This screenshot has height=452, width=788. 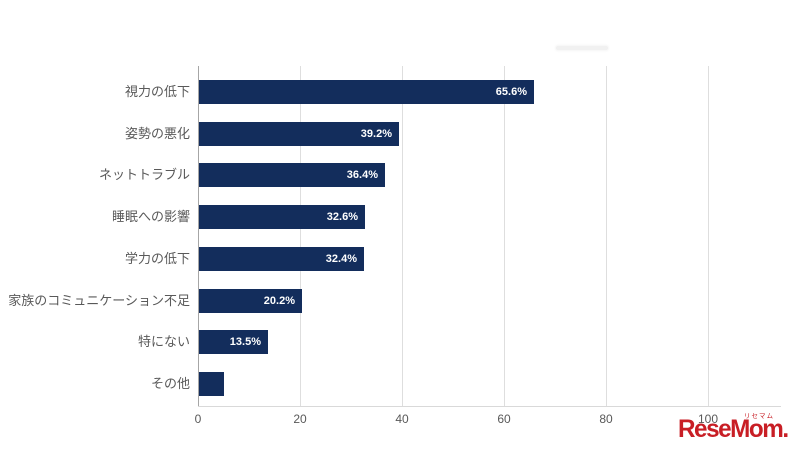 I want to click on bar-value-label: 32.4%, so click(x=341, y=258).